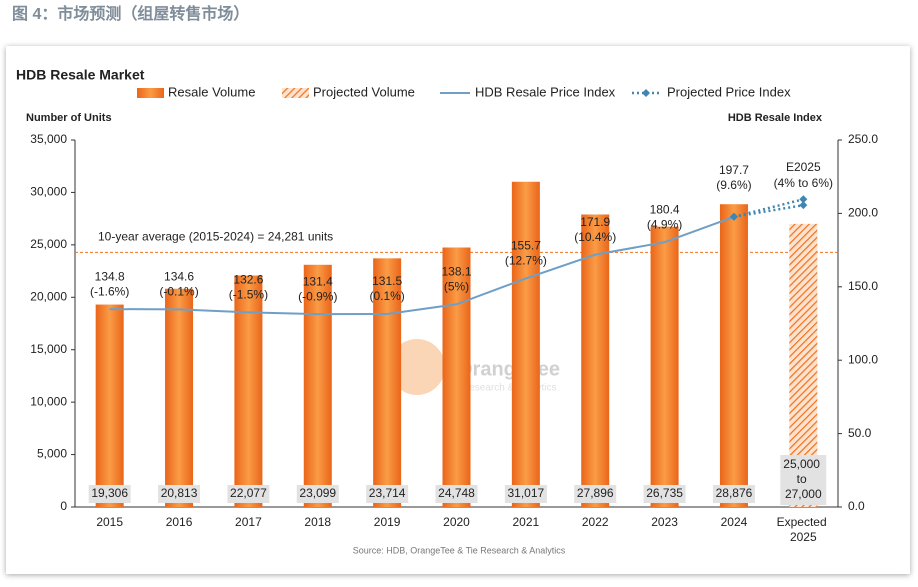 The width and height of the screenshot is (918, 587). I want to click on value-label: 20,813, so click(179, 493).